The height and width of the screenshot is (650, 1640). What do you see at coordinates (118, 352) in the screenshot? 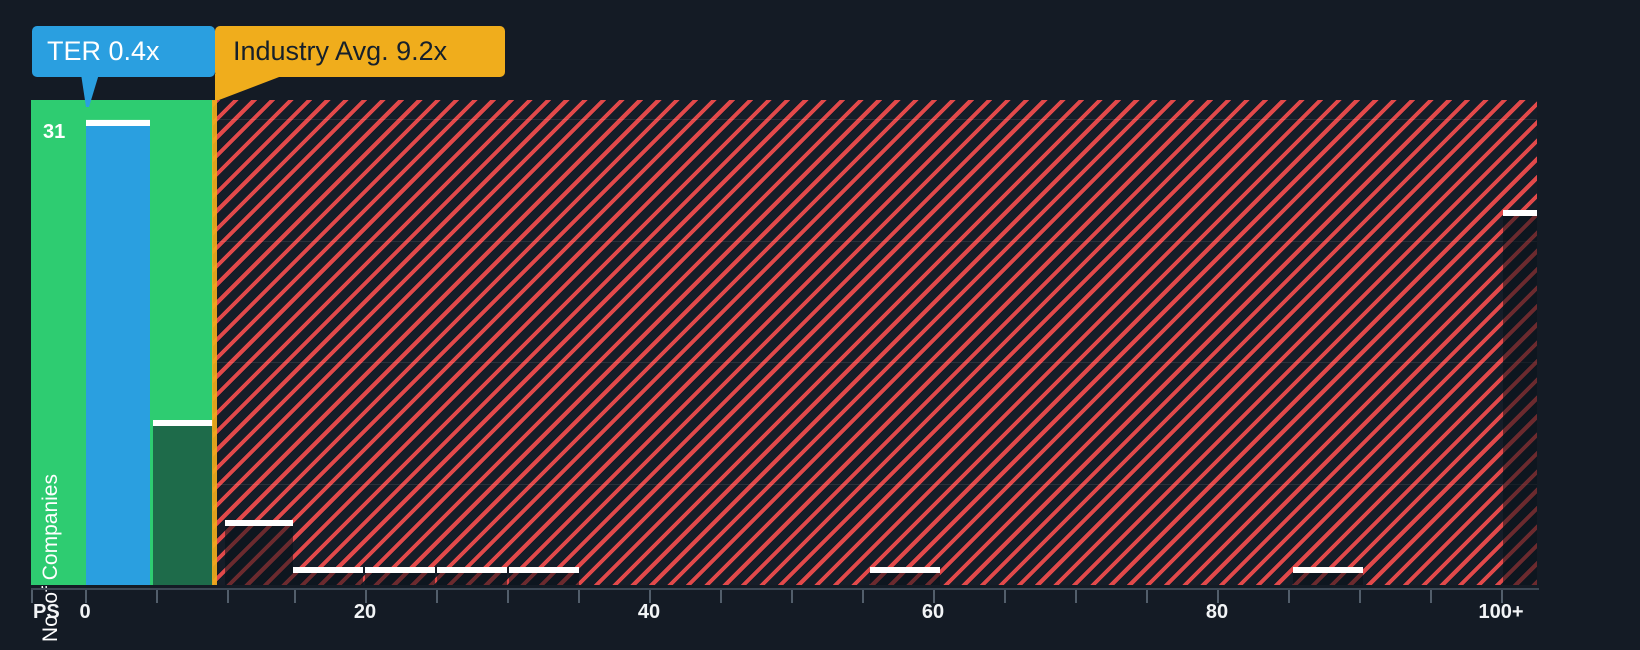
I see `bar-ter-highlight` at bounding box center [118, 352].